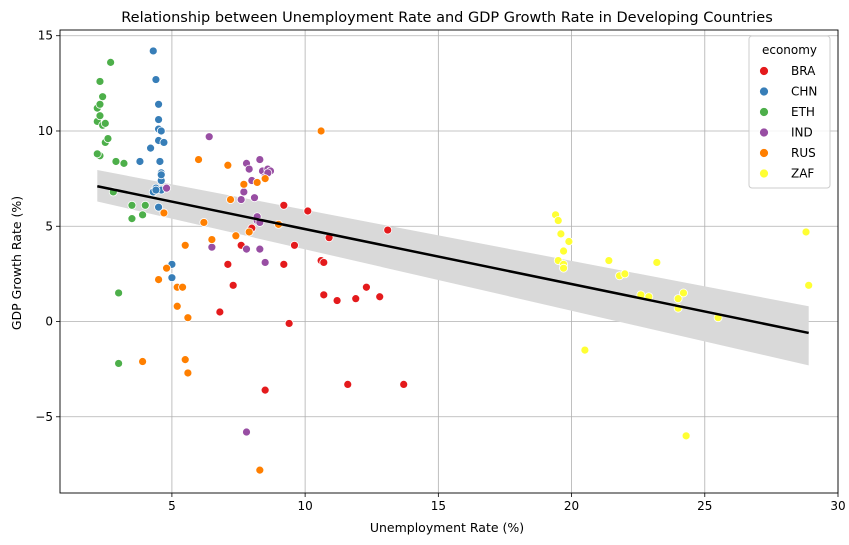 Image resolution: width=849 pixels, height=545 pixels. Describe the element at coordinates (49, 322) in the screenshot. I see `y-tick-label: 0` at that location.